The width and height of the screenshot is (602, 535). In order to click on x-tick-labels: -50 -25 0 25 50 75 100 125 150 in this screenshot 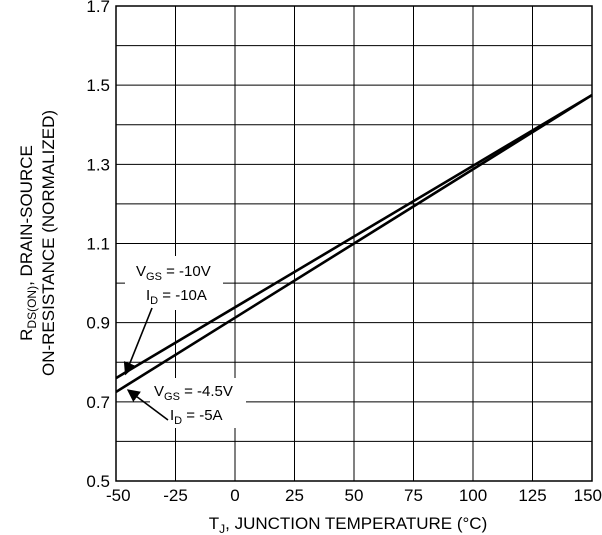, I will do `click(354, 495)`.